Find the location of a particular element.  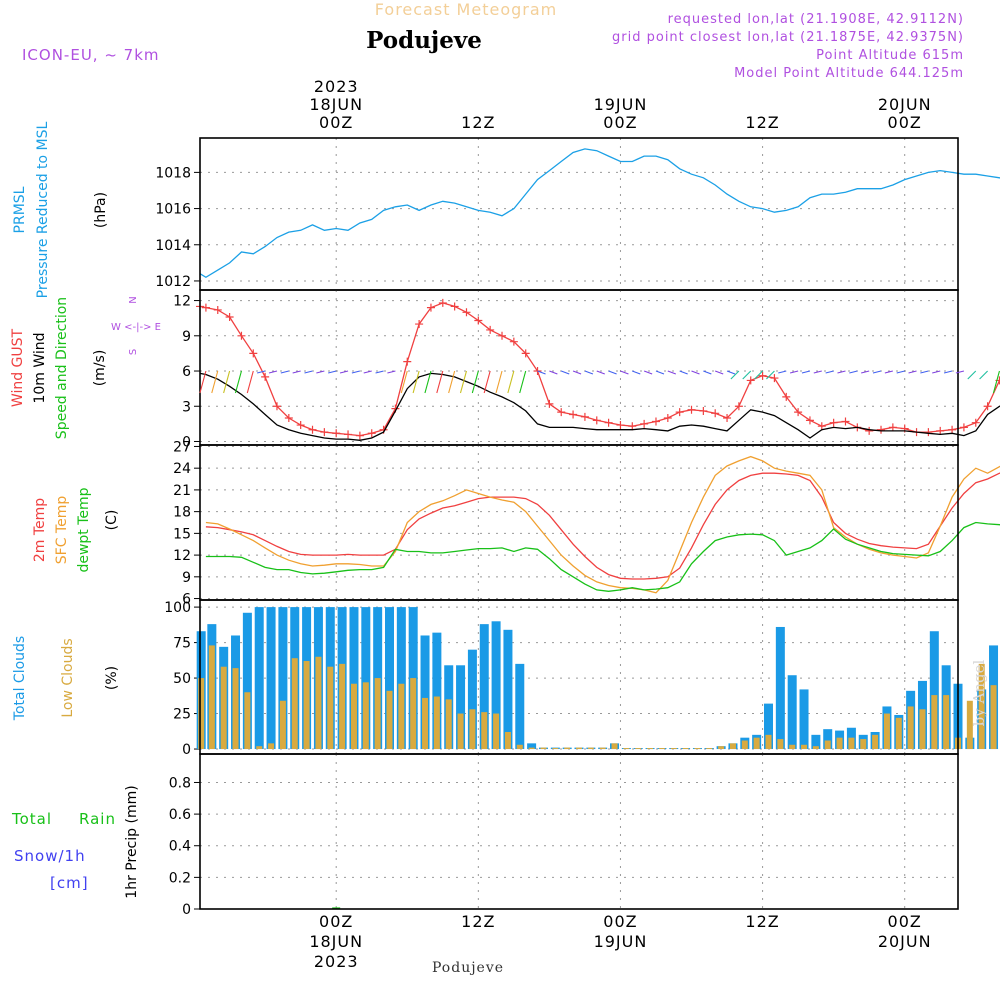

prmsl-long-label: Pressure Reduced to MSL is located at coordinates (43, 209).